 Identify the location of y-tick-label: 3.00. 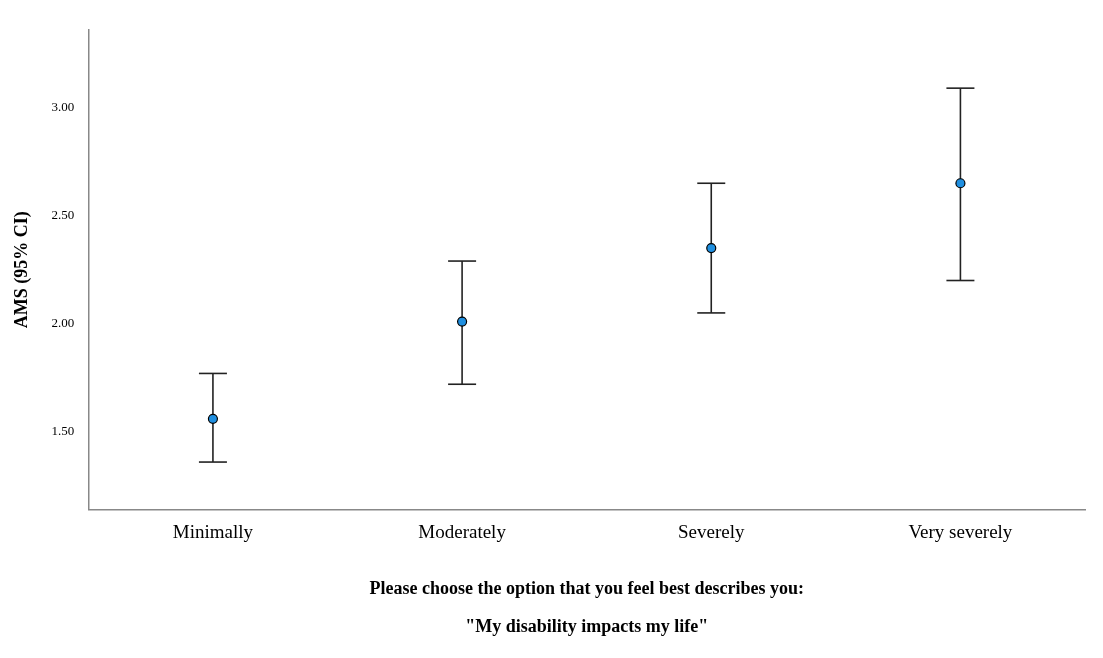
(63, 107).